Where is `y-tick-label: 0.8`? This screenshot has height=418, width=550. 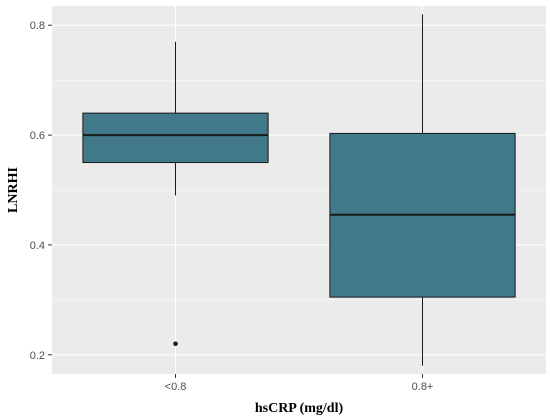 y-tick-label: 0.8 is located at coordinates (37, 26).